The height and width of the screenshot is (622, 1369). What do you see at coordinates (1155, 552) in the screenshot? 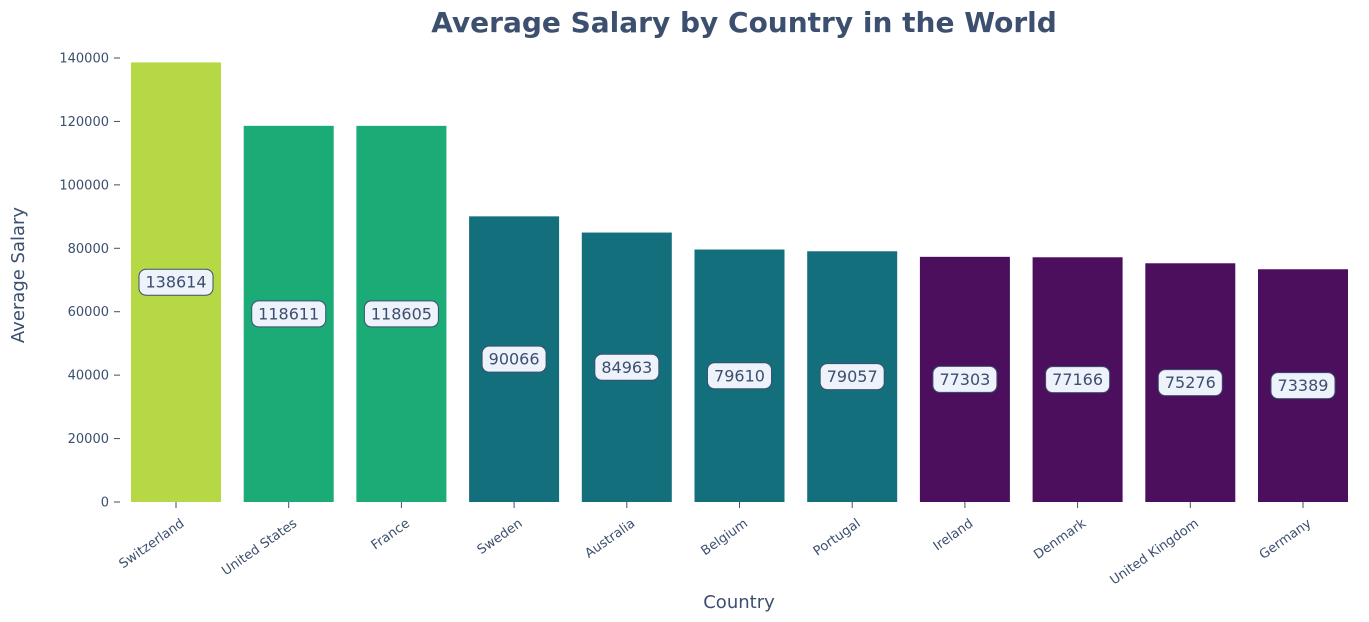
I see `x-tick-label: United Kingdom` at bounding box center [1155, 552].